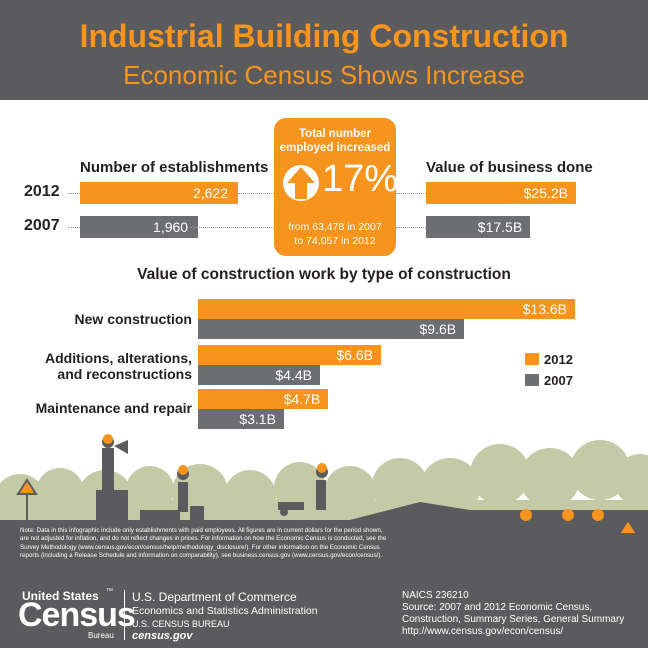  I want to click on legend-label-2007: 2007, so click(558, 380).